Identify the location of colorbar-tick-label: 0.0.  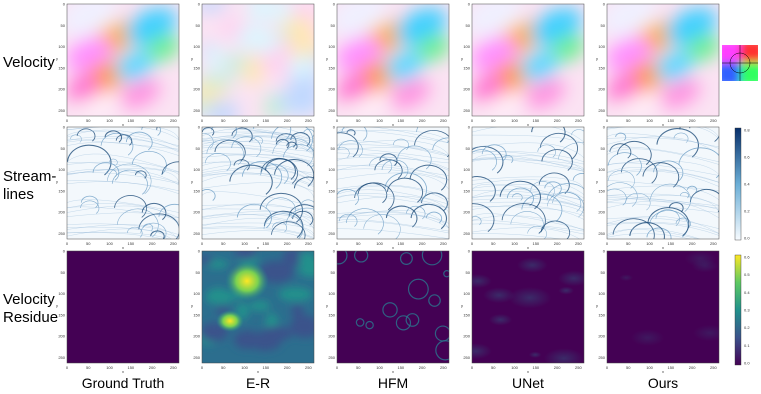
(747, 363).